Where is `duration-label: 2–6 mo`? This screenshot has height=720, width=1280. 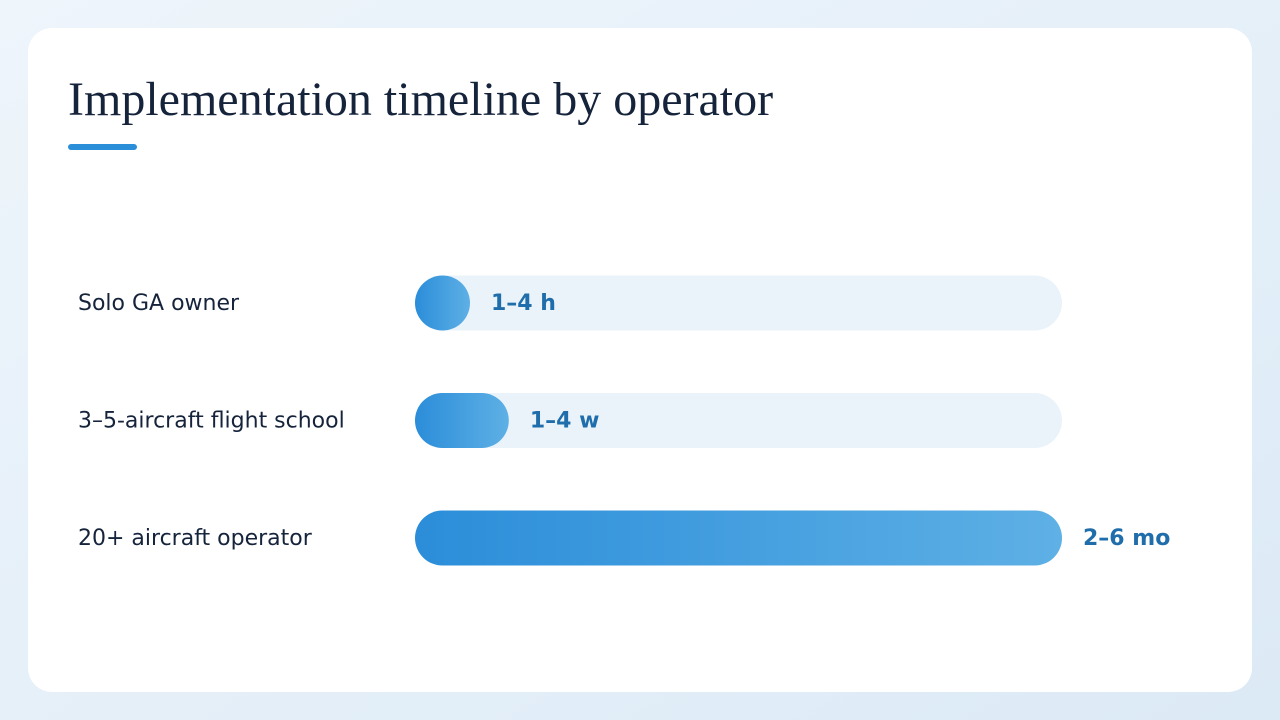 duration-label: 2–6 mo is located at coordinates (1126, 538).